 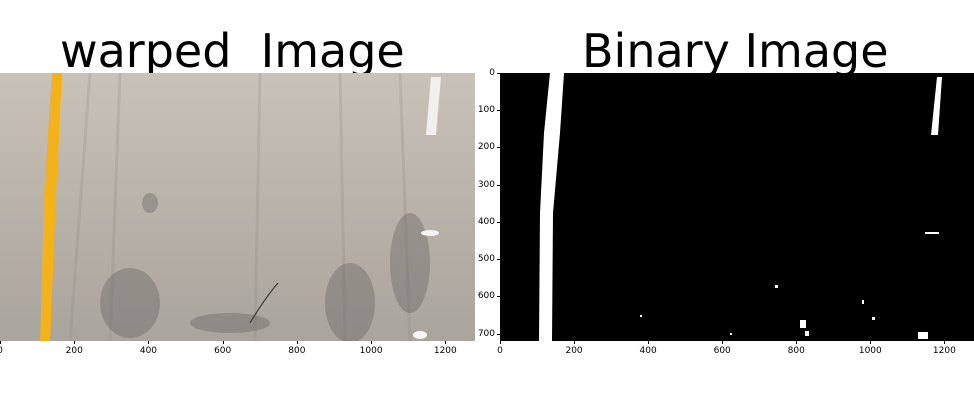 What do you see at coordinates (486, 259) in the screenshot?
I see `y-tick-label: 500` at bounding box center [486, 259].